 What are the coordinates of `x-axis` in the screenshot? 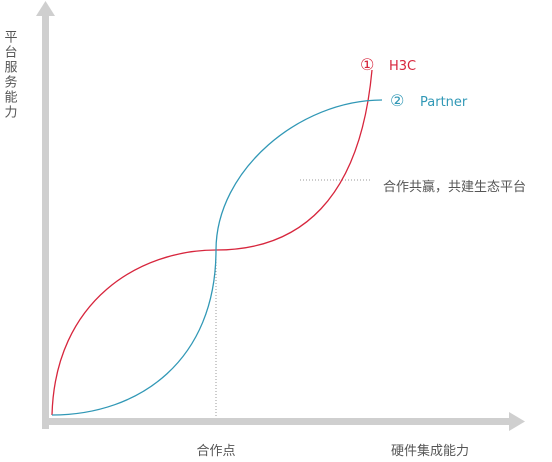 It's located at (283, 421).